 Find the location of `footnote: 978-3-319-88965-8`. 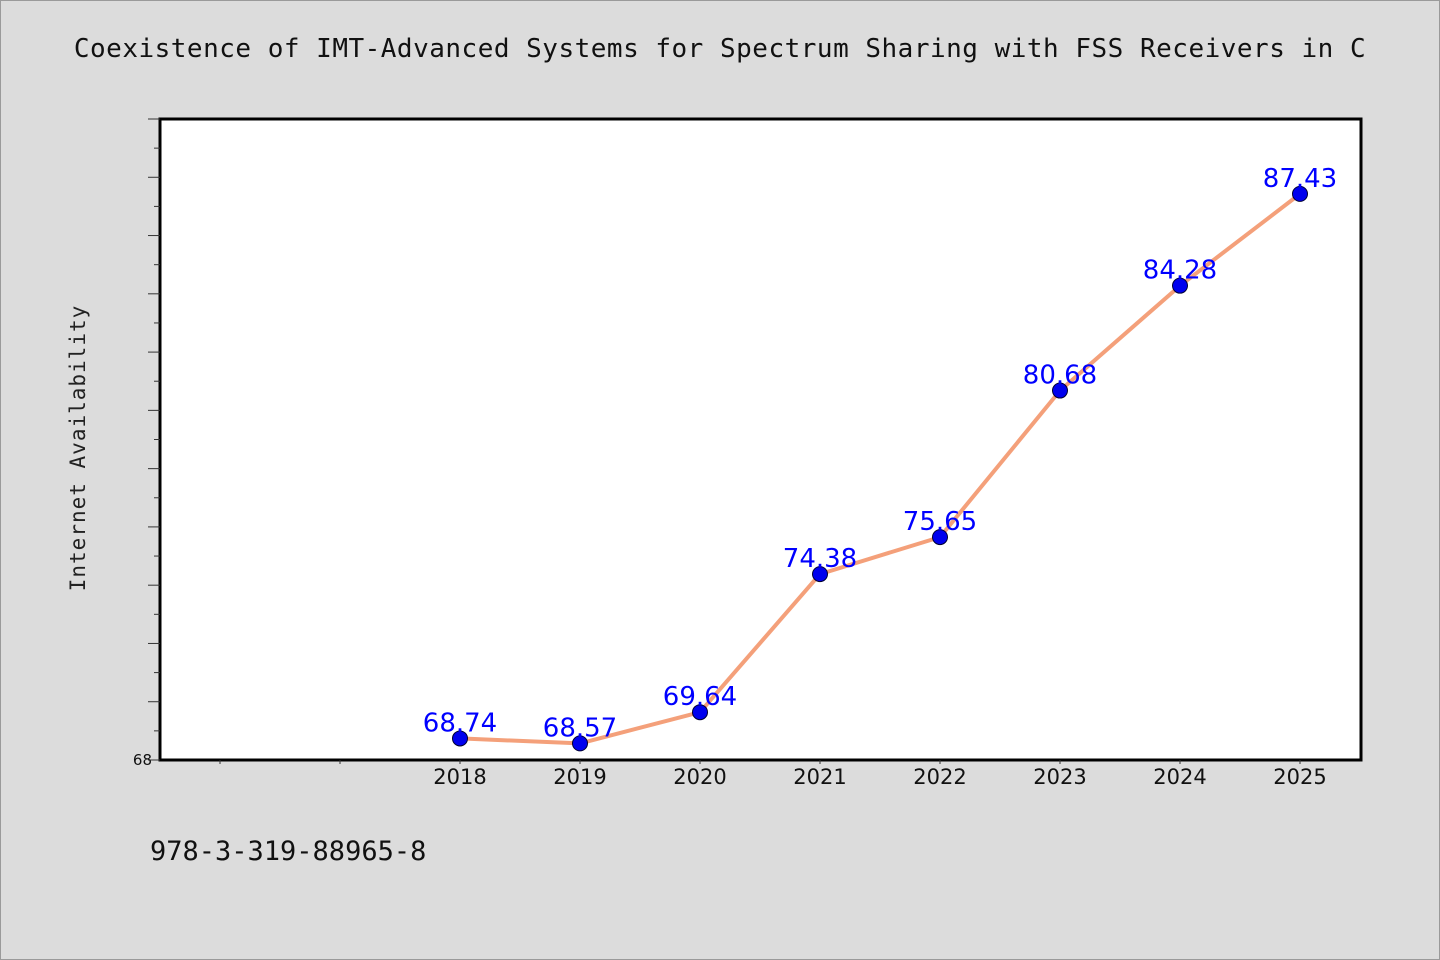

footnote: 978-3-319-88965-8 is located at coordinates (288, 851).